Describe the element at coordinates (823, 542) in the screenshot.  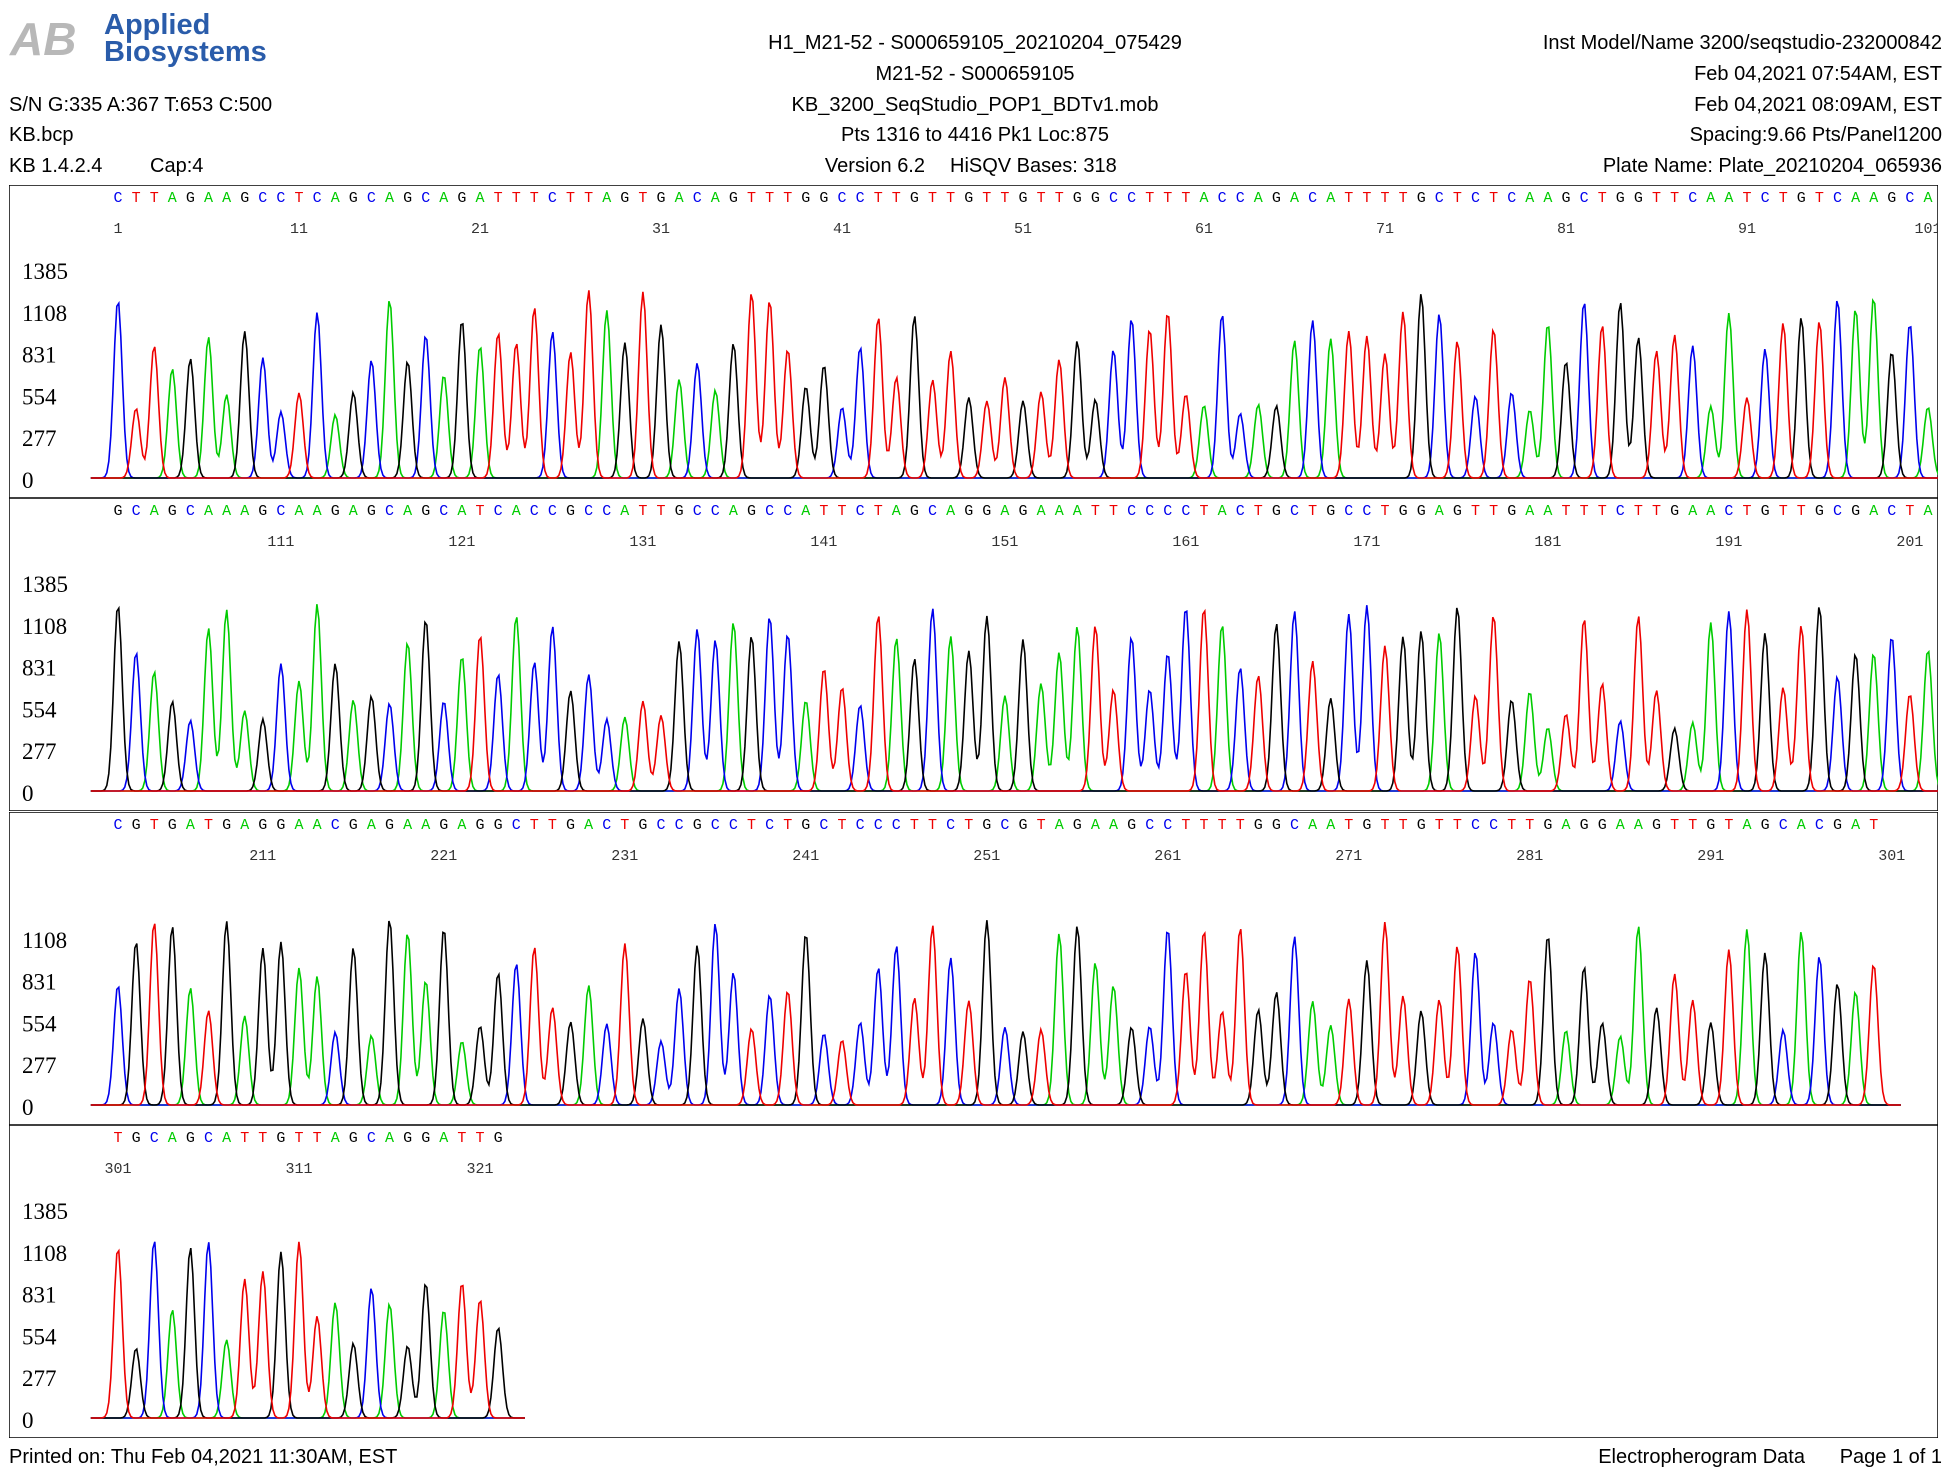
I see `position-label: 141` at that location.